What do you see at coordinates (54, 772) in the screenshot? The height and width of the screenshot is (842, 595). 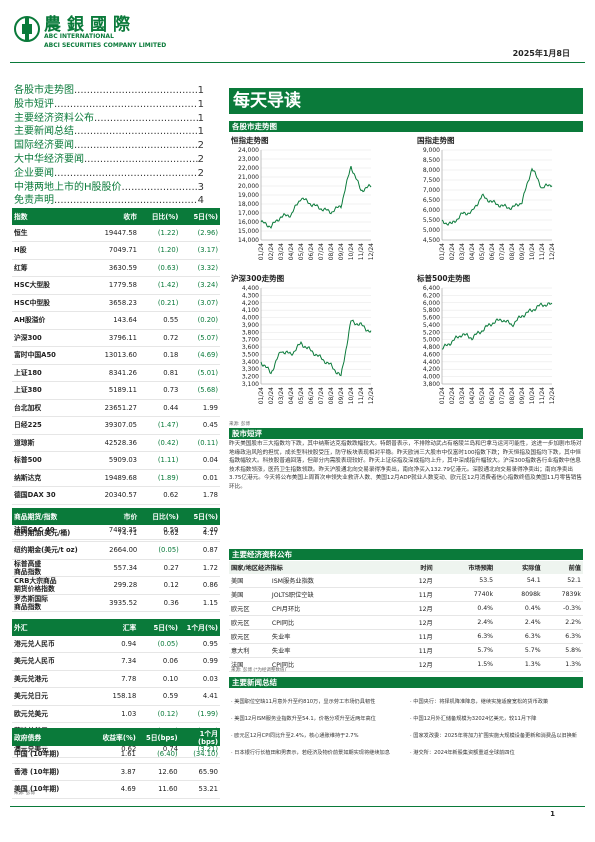 I see `table-cell: 香港 (10年期)` at bounding box center [54, 772].